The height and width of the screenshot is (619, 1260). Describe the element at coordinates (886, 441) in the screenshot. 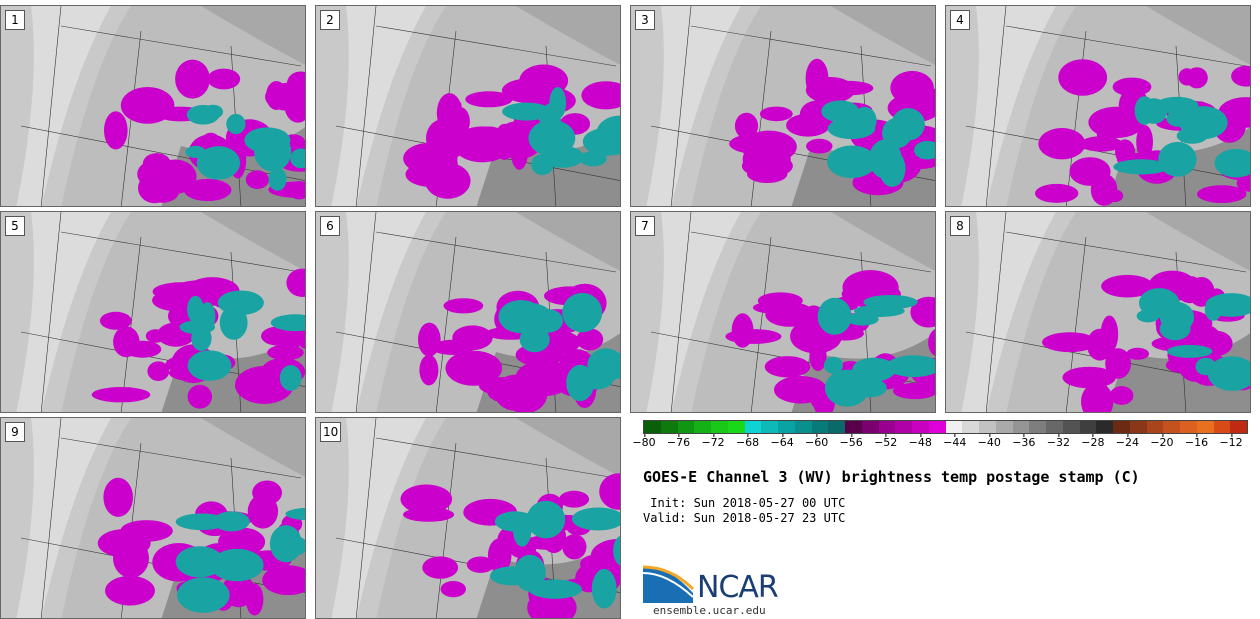

I see `colorbar-tick-label: −52` at that location.